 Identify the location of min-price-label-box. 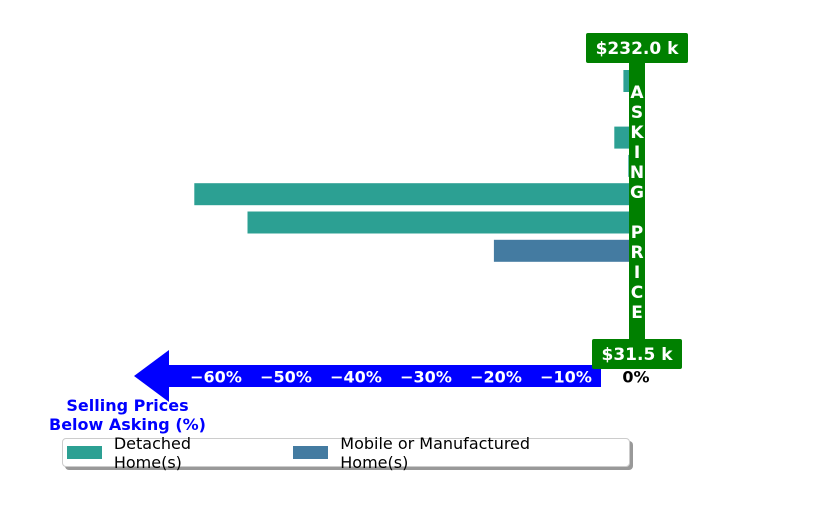
(637, 354).